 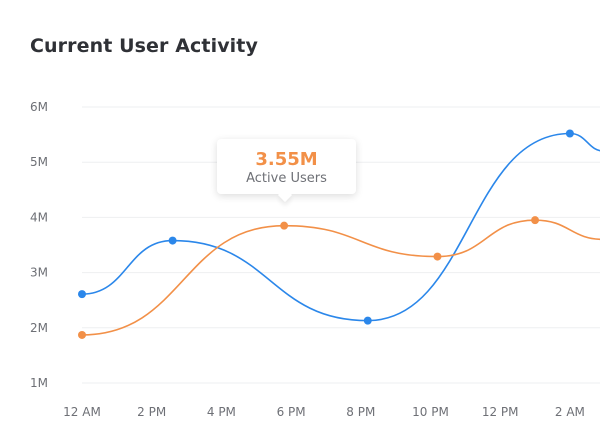 I want to click on y-tick-label: 6M, so click(x=39, y=107).